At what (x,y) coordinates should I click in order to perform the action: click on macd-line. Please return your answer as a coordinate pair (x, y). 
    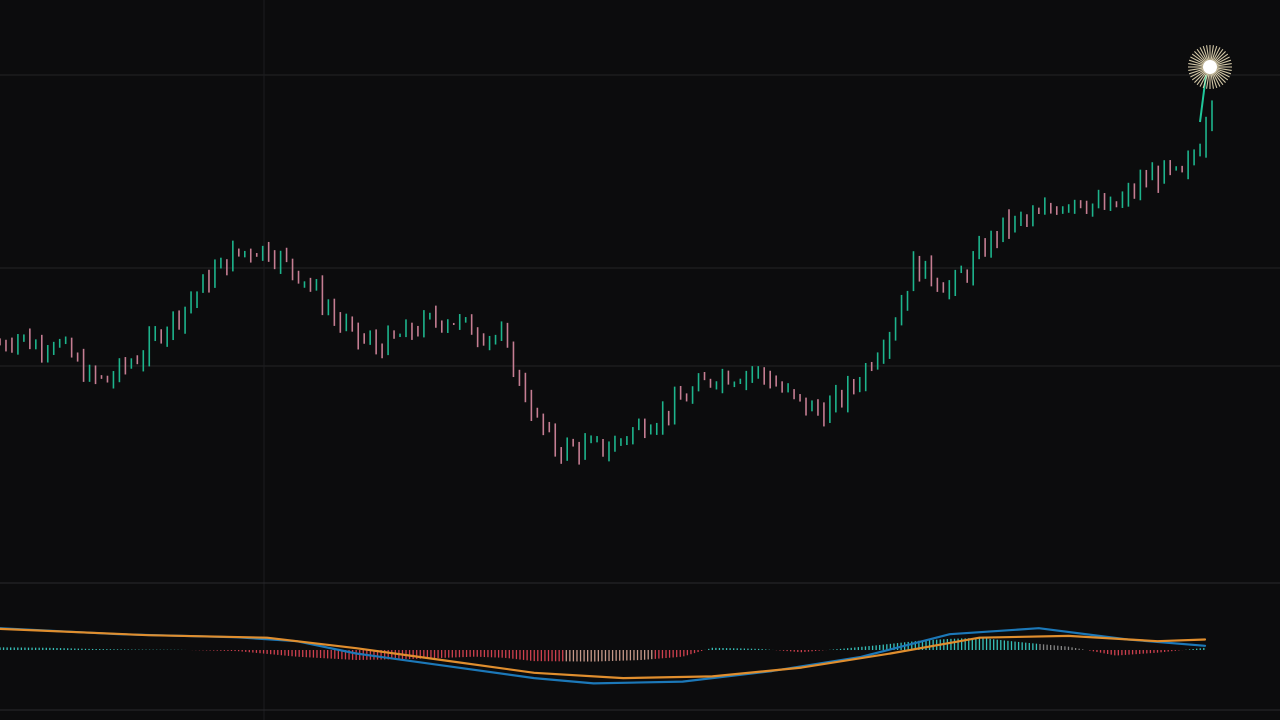
    Looking at the image, I should click on (603, 656).